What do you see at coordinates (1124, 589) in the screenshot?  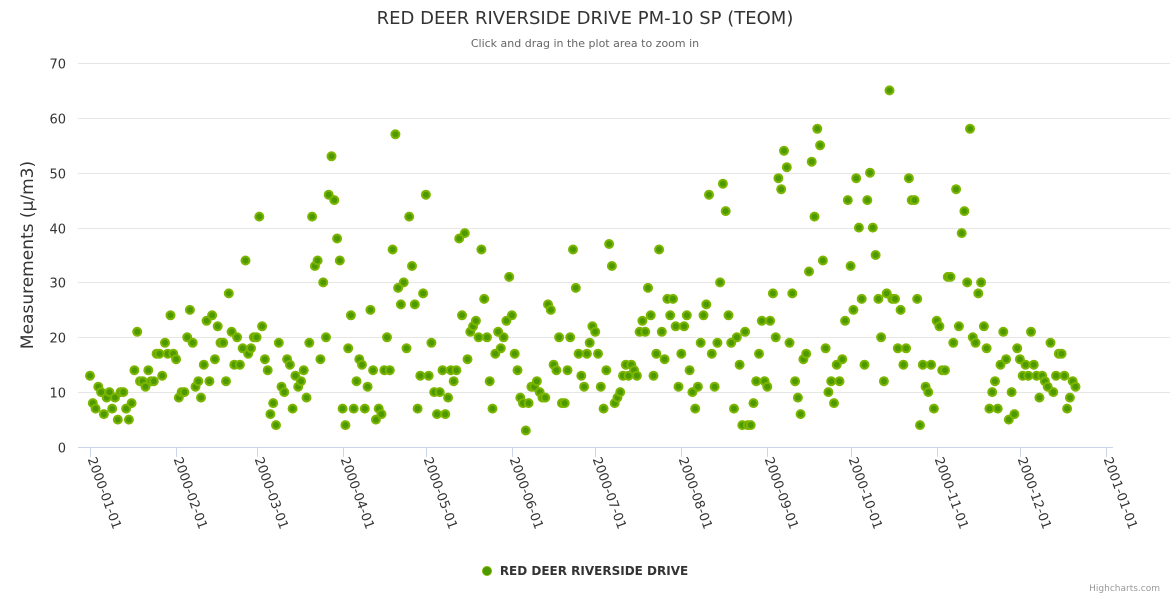 I see `credits-link: Highcharts.com` at bounding box center [1124, 589].